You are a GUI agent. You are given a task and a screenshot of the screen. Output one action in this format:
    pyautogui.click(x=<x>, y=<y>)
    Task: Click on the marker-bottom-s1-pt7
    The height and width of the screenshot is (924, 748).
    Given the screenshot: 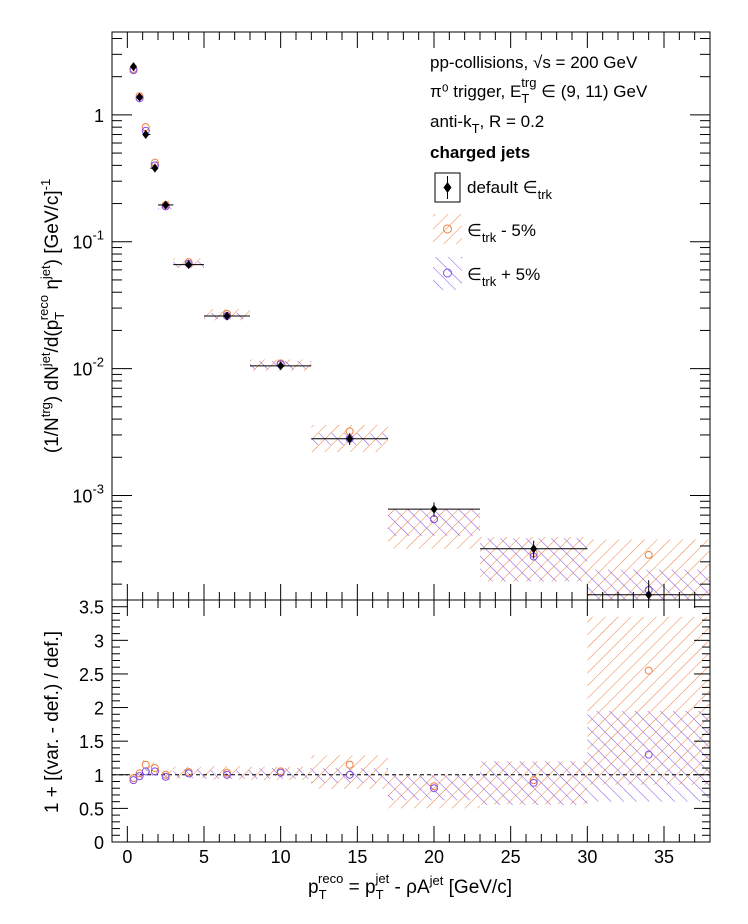 What is the action you would take?
    pyautogui.click(x=280, y=772)
    